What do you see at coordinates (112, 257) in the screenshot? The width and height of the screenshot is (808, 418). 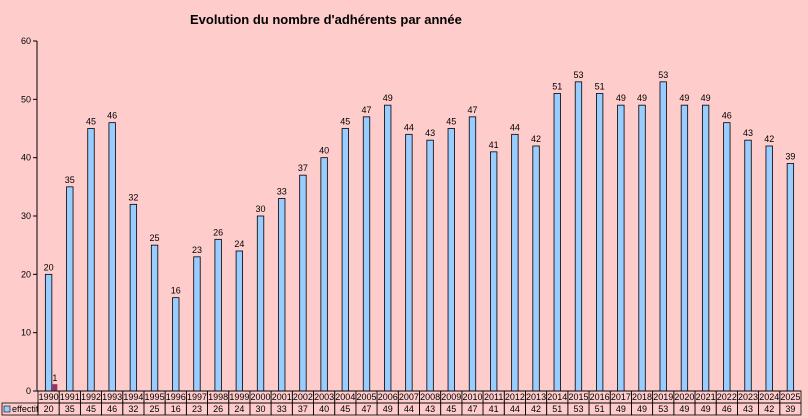 I see `bar-1993` at bounding box center [112, 257].